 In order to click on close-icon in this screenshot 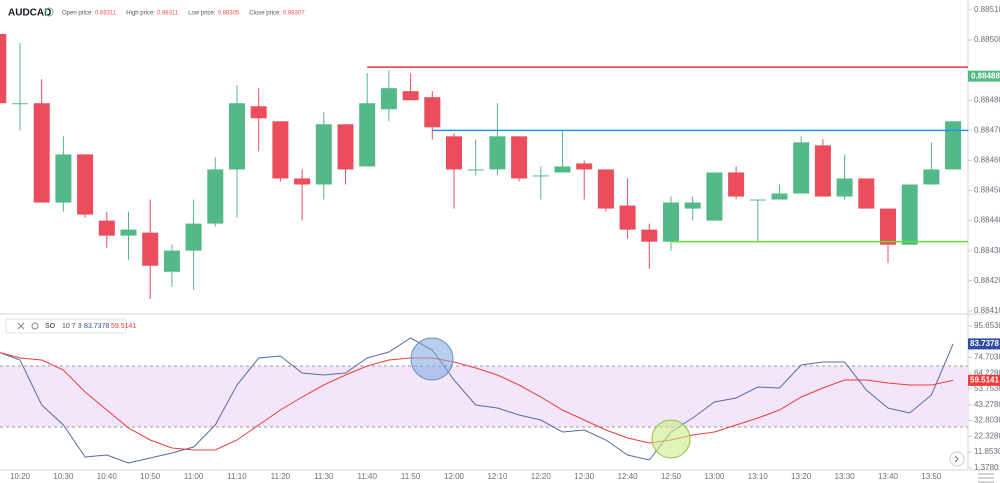, I will do `click(21, 326)`.